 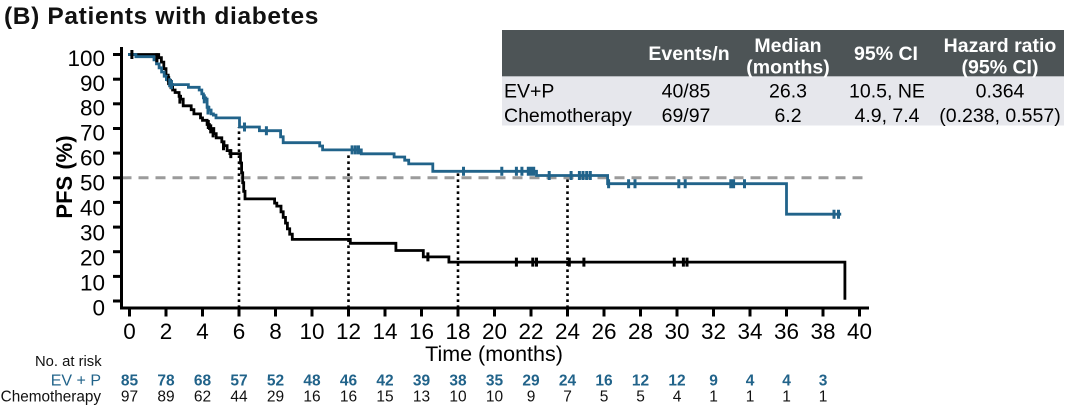 What do you see at coordinates (92, 108) in the screenshot?
I see `svg-text: 80` at bounding box center [92, 108].